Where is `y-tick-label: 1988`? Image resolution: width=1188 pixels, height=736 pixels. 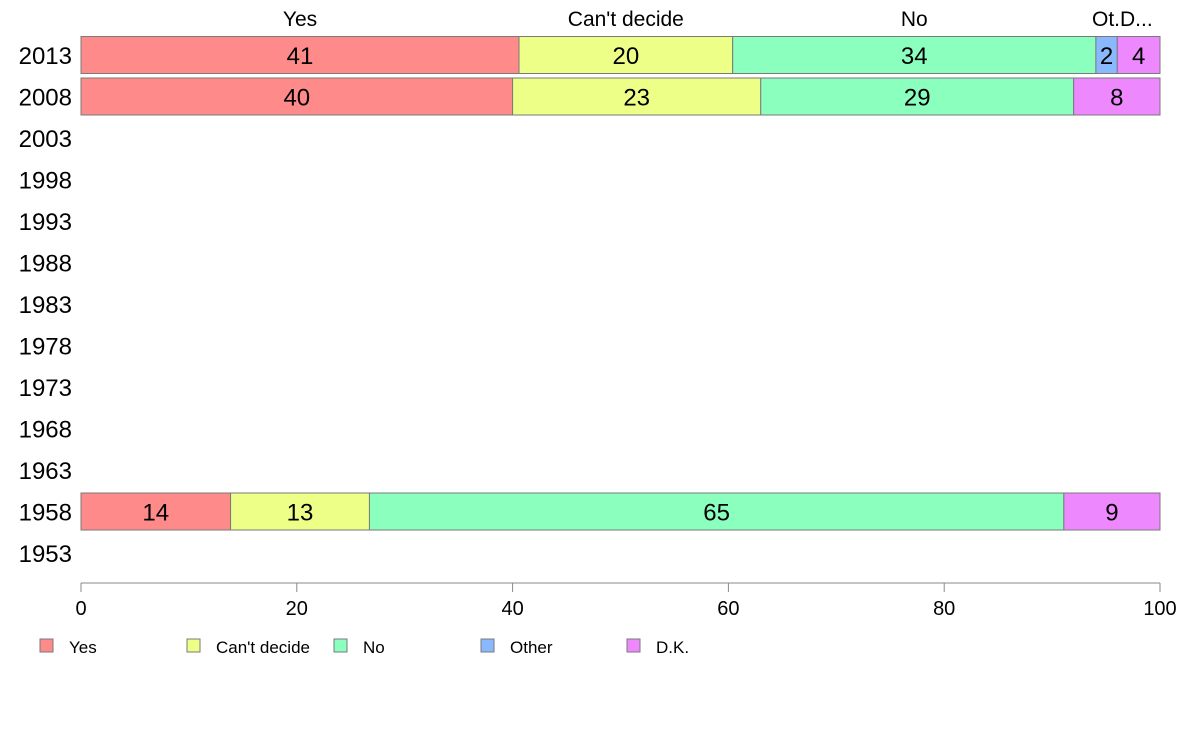 y-tick-label: 1988 is located at coordinates (45, 264).